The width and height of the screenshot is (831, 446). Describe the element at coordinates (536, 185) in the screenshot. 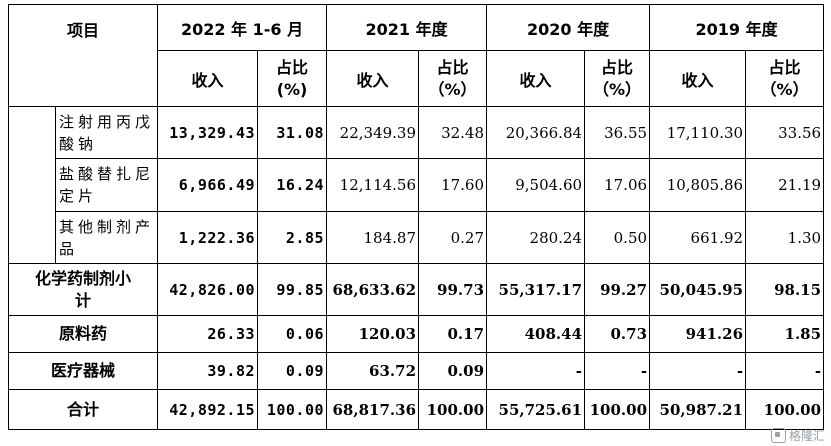

I see `cell-value: 9,504.60` at that location.